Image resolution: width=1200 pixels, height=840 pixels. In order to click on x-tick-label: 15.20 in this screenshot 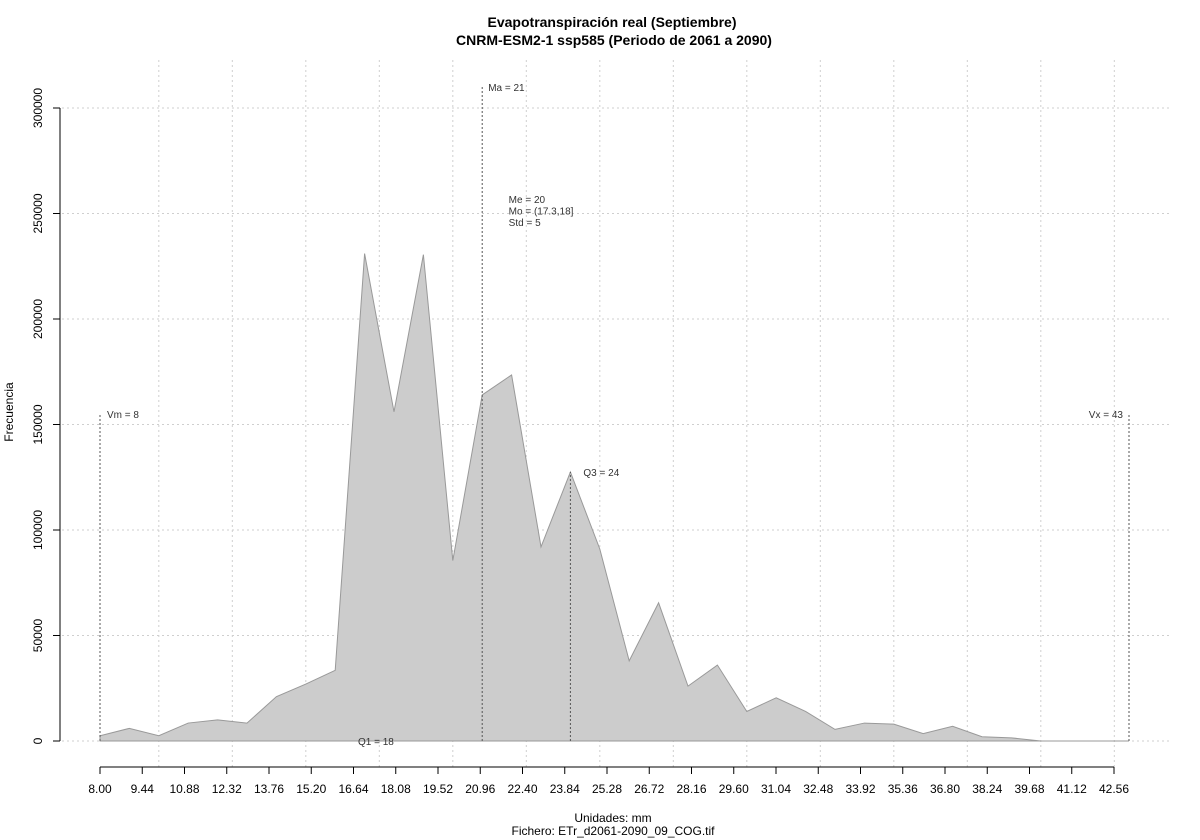, I will do `click(311, 789)`.